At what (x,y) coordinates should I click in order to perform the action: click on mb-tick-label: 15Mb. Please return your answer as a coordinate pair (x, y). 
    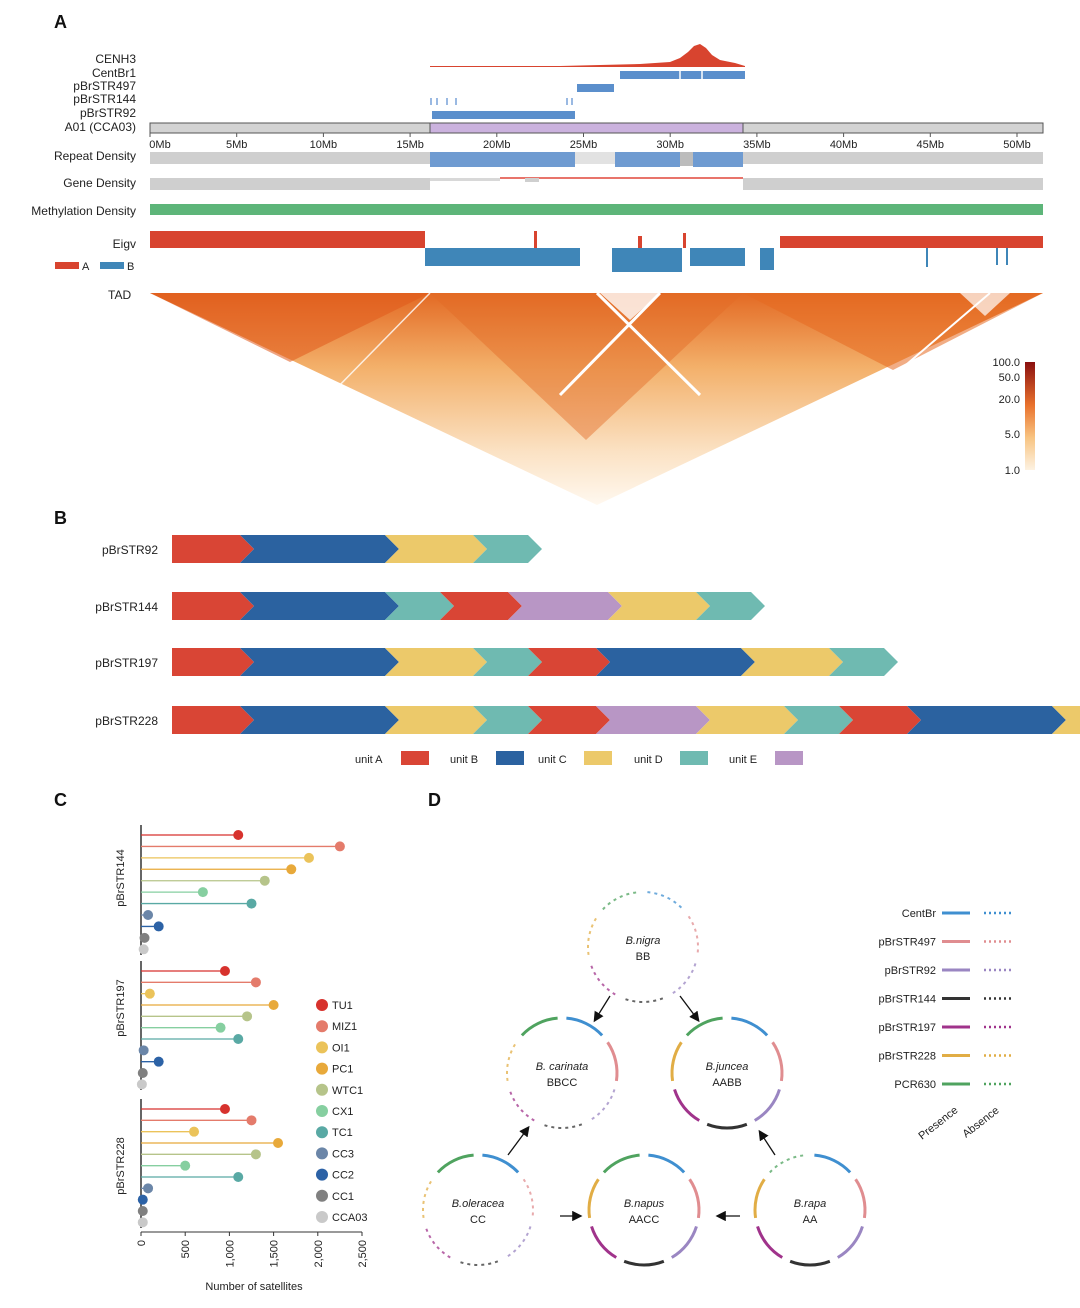
    Looking at the image, I should click on (410, 145).